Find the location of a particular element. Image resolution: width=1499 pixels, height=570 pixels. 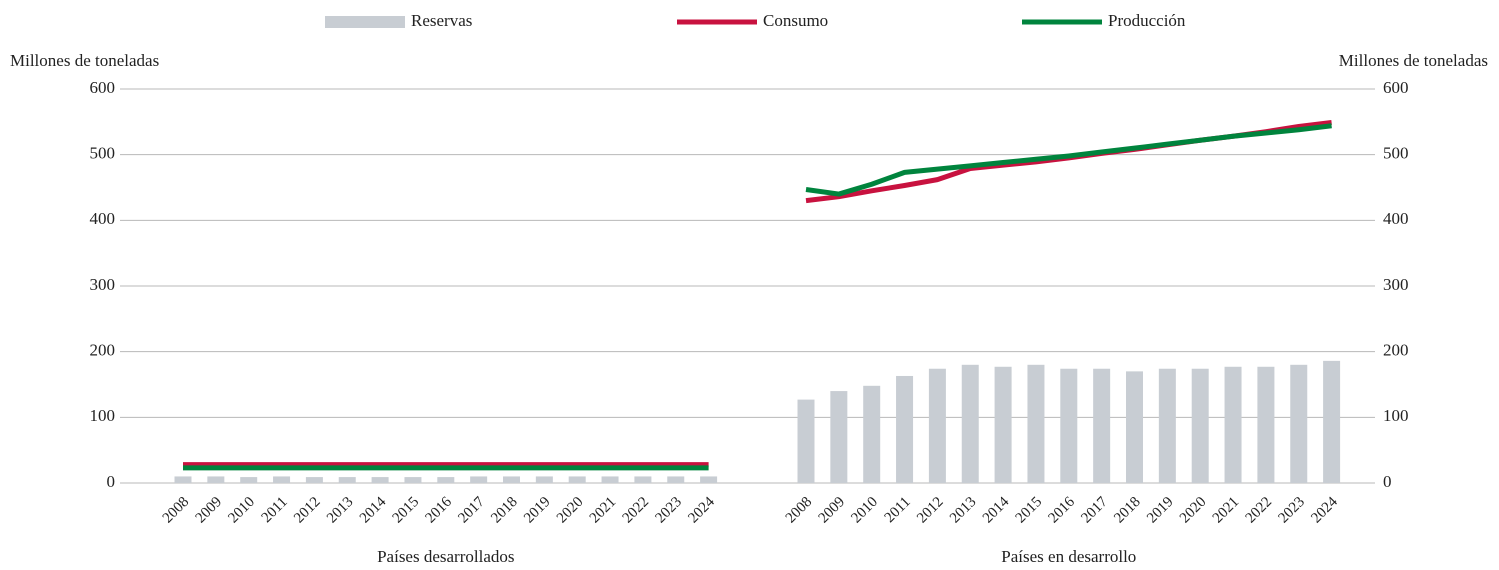

legend-label: Producción is located at coordinates (1147, 20).